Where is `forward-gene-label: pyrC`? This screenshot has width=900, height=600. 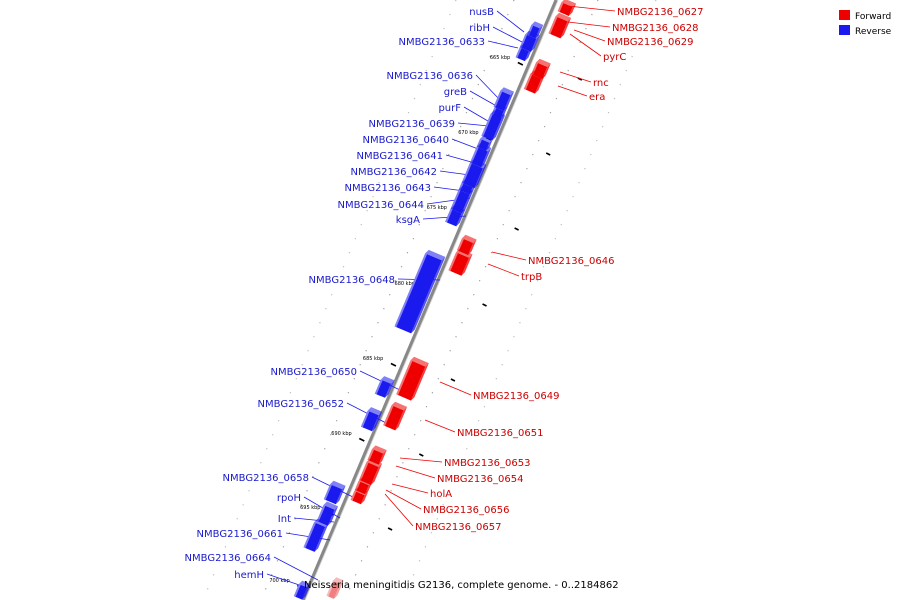
forward-gene-label: pyrC is located at coordinates (614, 57).